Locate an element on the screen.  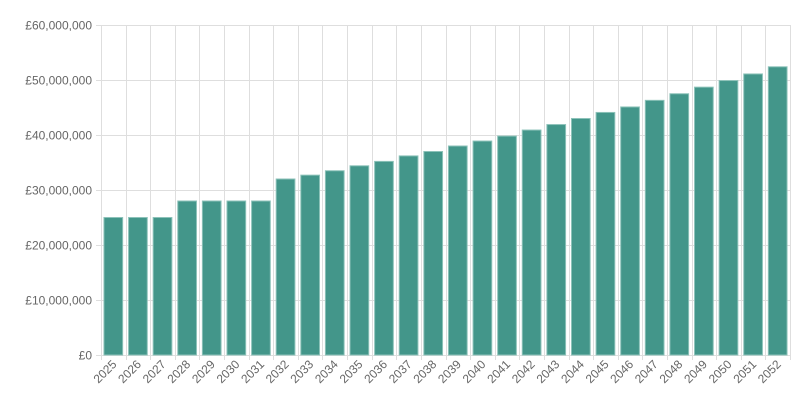
bar-2045 is located at coordinates (605, 233).